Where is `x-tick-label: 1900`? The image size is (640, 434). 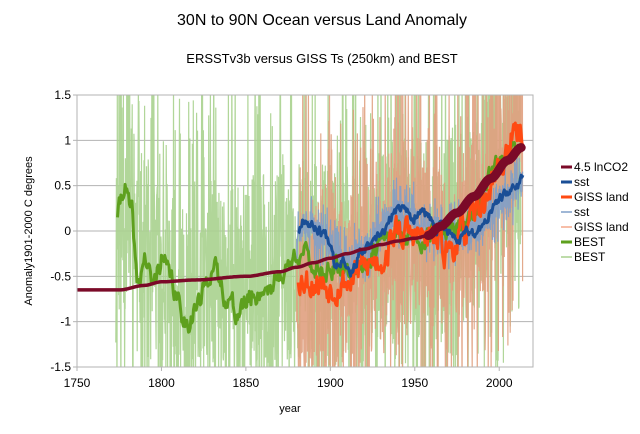 x-tick-label: 1900 is located at coordinates (330, 383).